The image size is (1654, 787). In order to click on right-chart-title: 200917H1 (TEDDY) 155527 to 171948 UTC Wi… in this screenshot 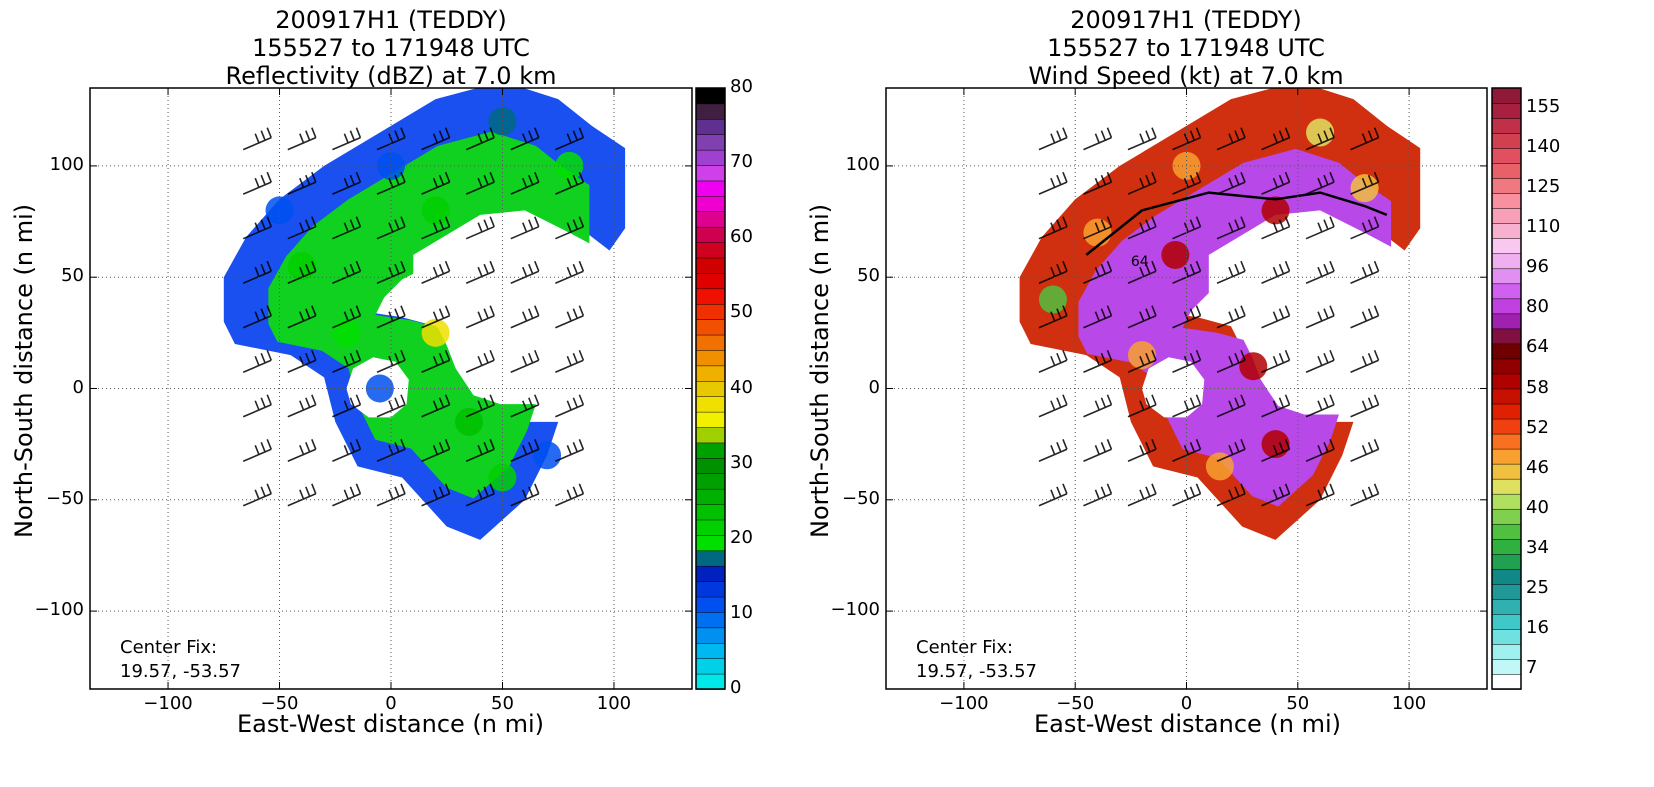, I will do `click(1186, 48)`.